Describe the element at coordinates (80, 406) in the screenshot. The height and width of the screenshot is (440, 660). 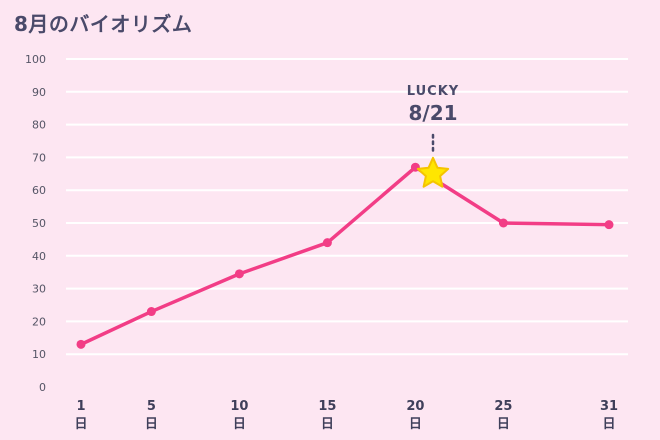
I see `x-tick-label-1: 1` at that location.